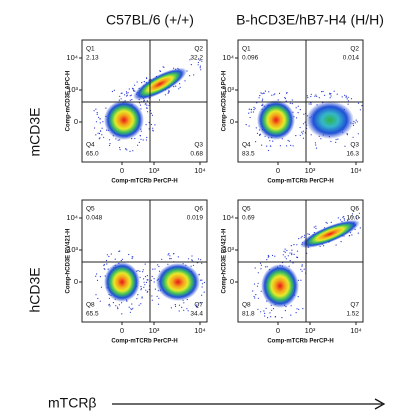 Image resolution: width=419 pixels, height=419 pixels. Describe the element at coordinates (150, 20) in the screenshot. I see `column-header: C57BL/6 (+/+)` at that location.